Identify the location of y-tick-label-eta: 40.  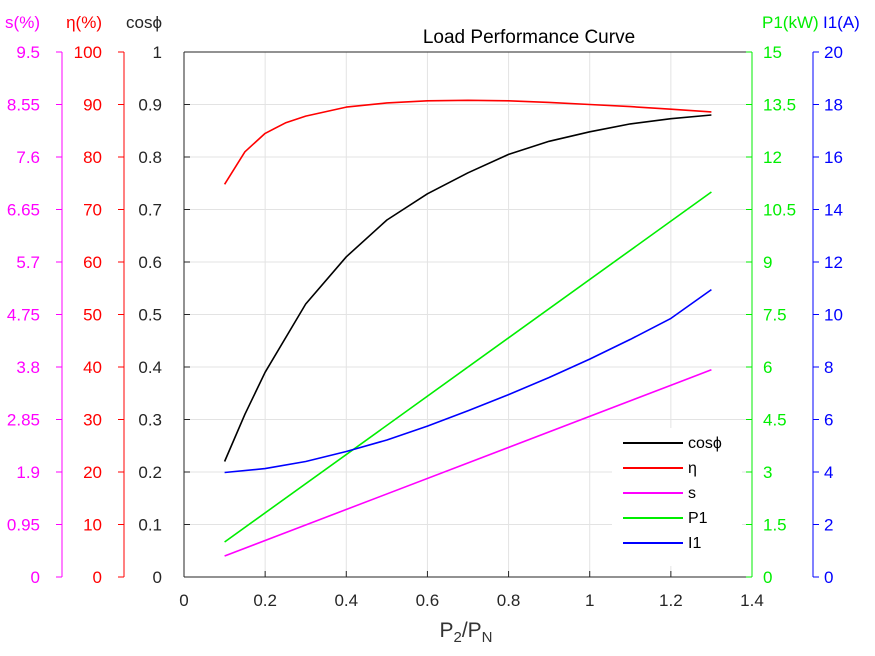
(92, 367).